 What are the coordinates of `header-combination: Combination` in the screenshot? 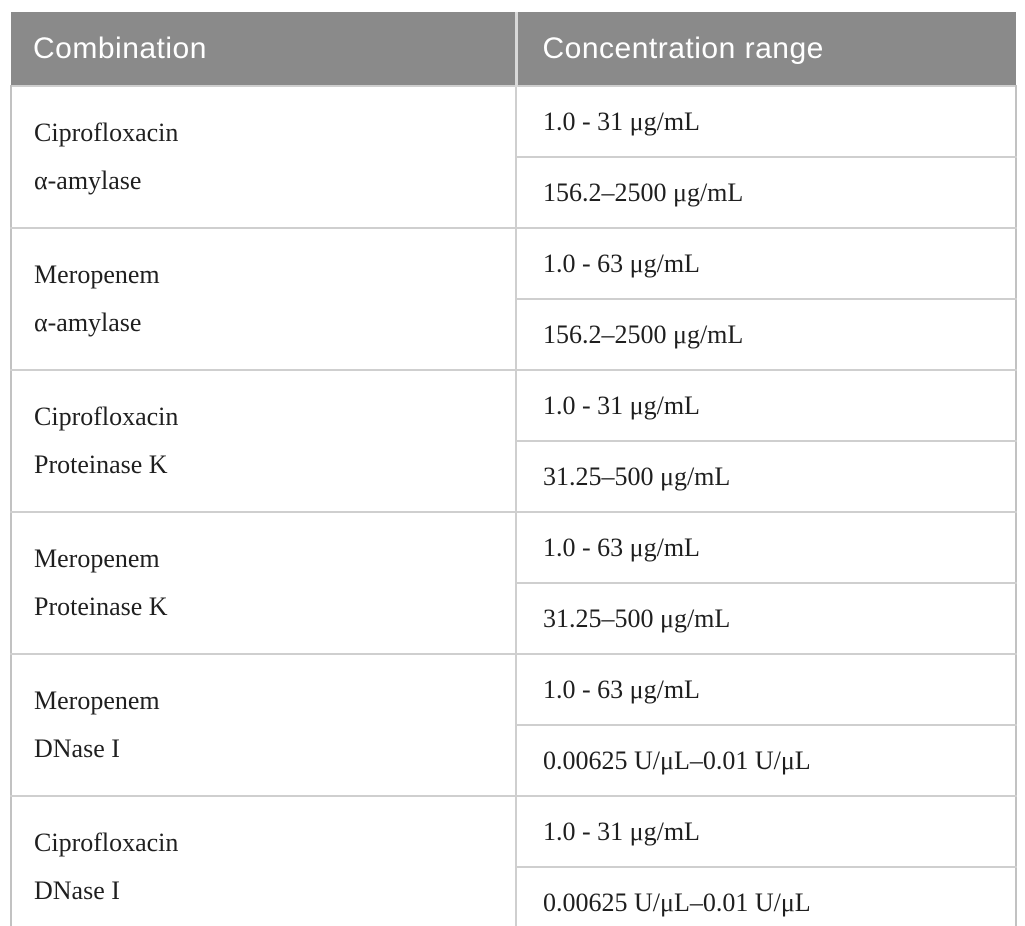 It's located at (263, 49).